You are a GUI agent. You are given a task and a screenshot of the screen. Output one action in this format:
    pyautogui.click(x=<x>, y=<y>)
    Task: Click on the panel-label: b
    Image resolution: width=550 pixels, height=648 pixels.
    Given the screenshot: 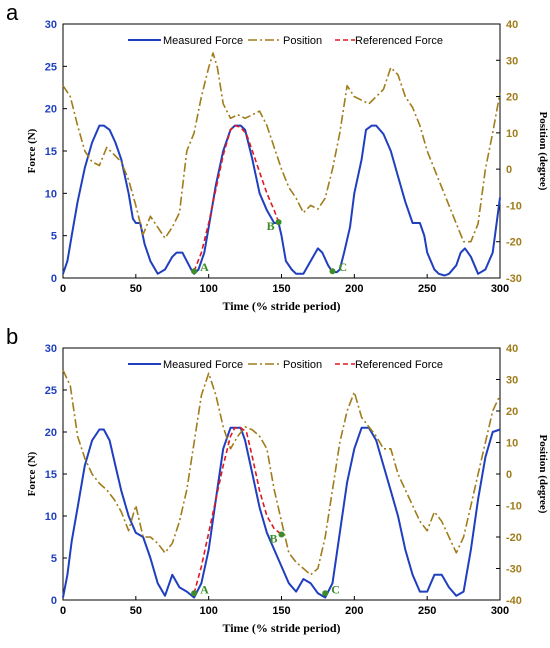 What is the action you would take?
    pyautogui.click(x=12, y=336)
    